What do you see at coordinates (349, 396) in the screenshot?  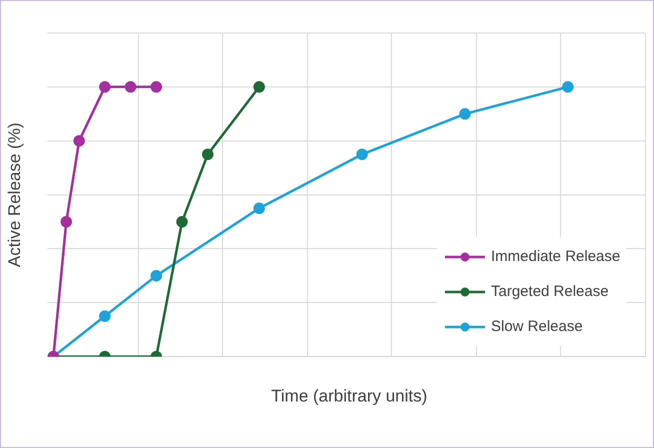 I see `x-axis-title: Time (arbitrary units)` at bounding box center [349, 396].